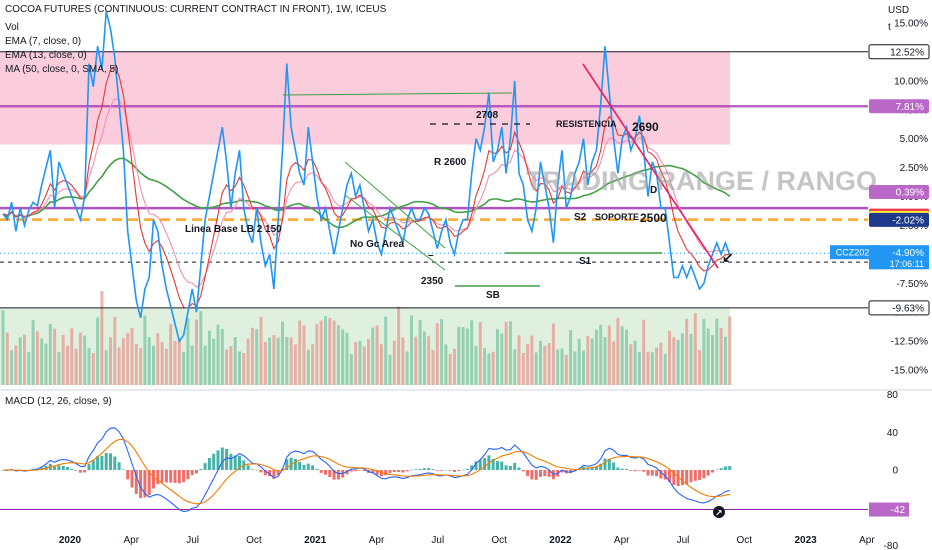 Image resolution: width=932 pixels, height=550 pixels. Describe the element at coordinates (805, 540) in the screenshot. I see `x-tick-label: 2023` at that location.